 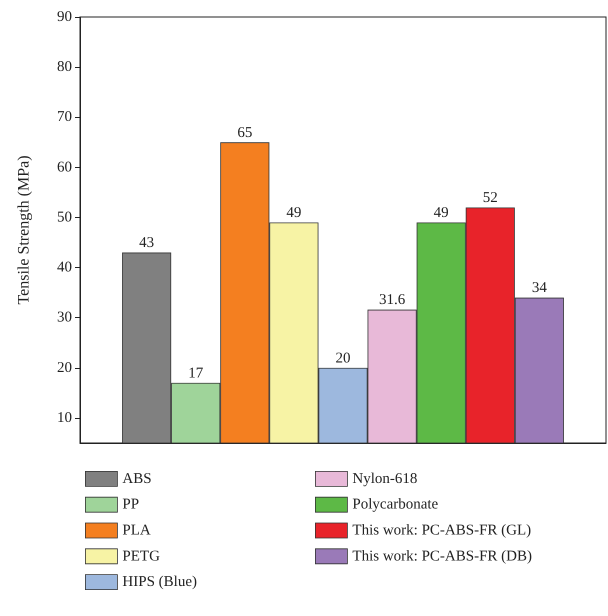 What do you see at coordinates (64, 368) in the screenshot?
I see `y-tick-label: 20` at bounding box center [64, 368].